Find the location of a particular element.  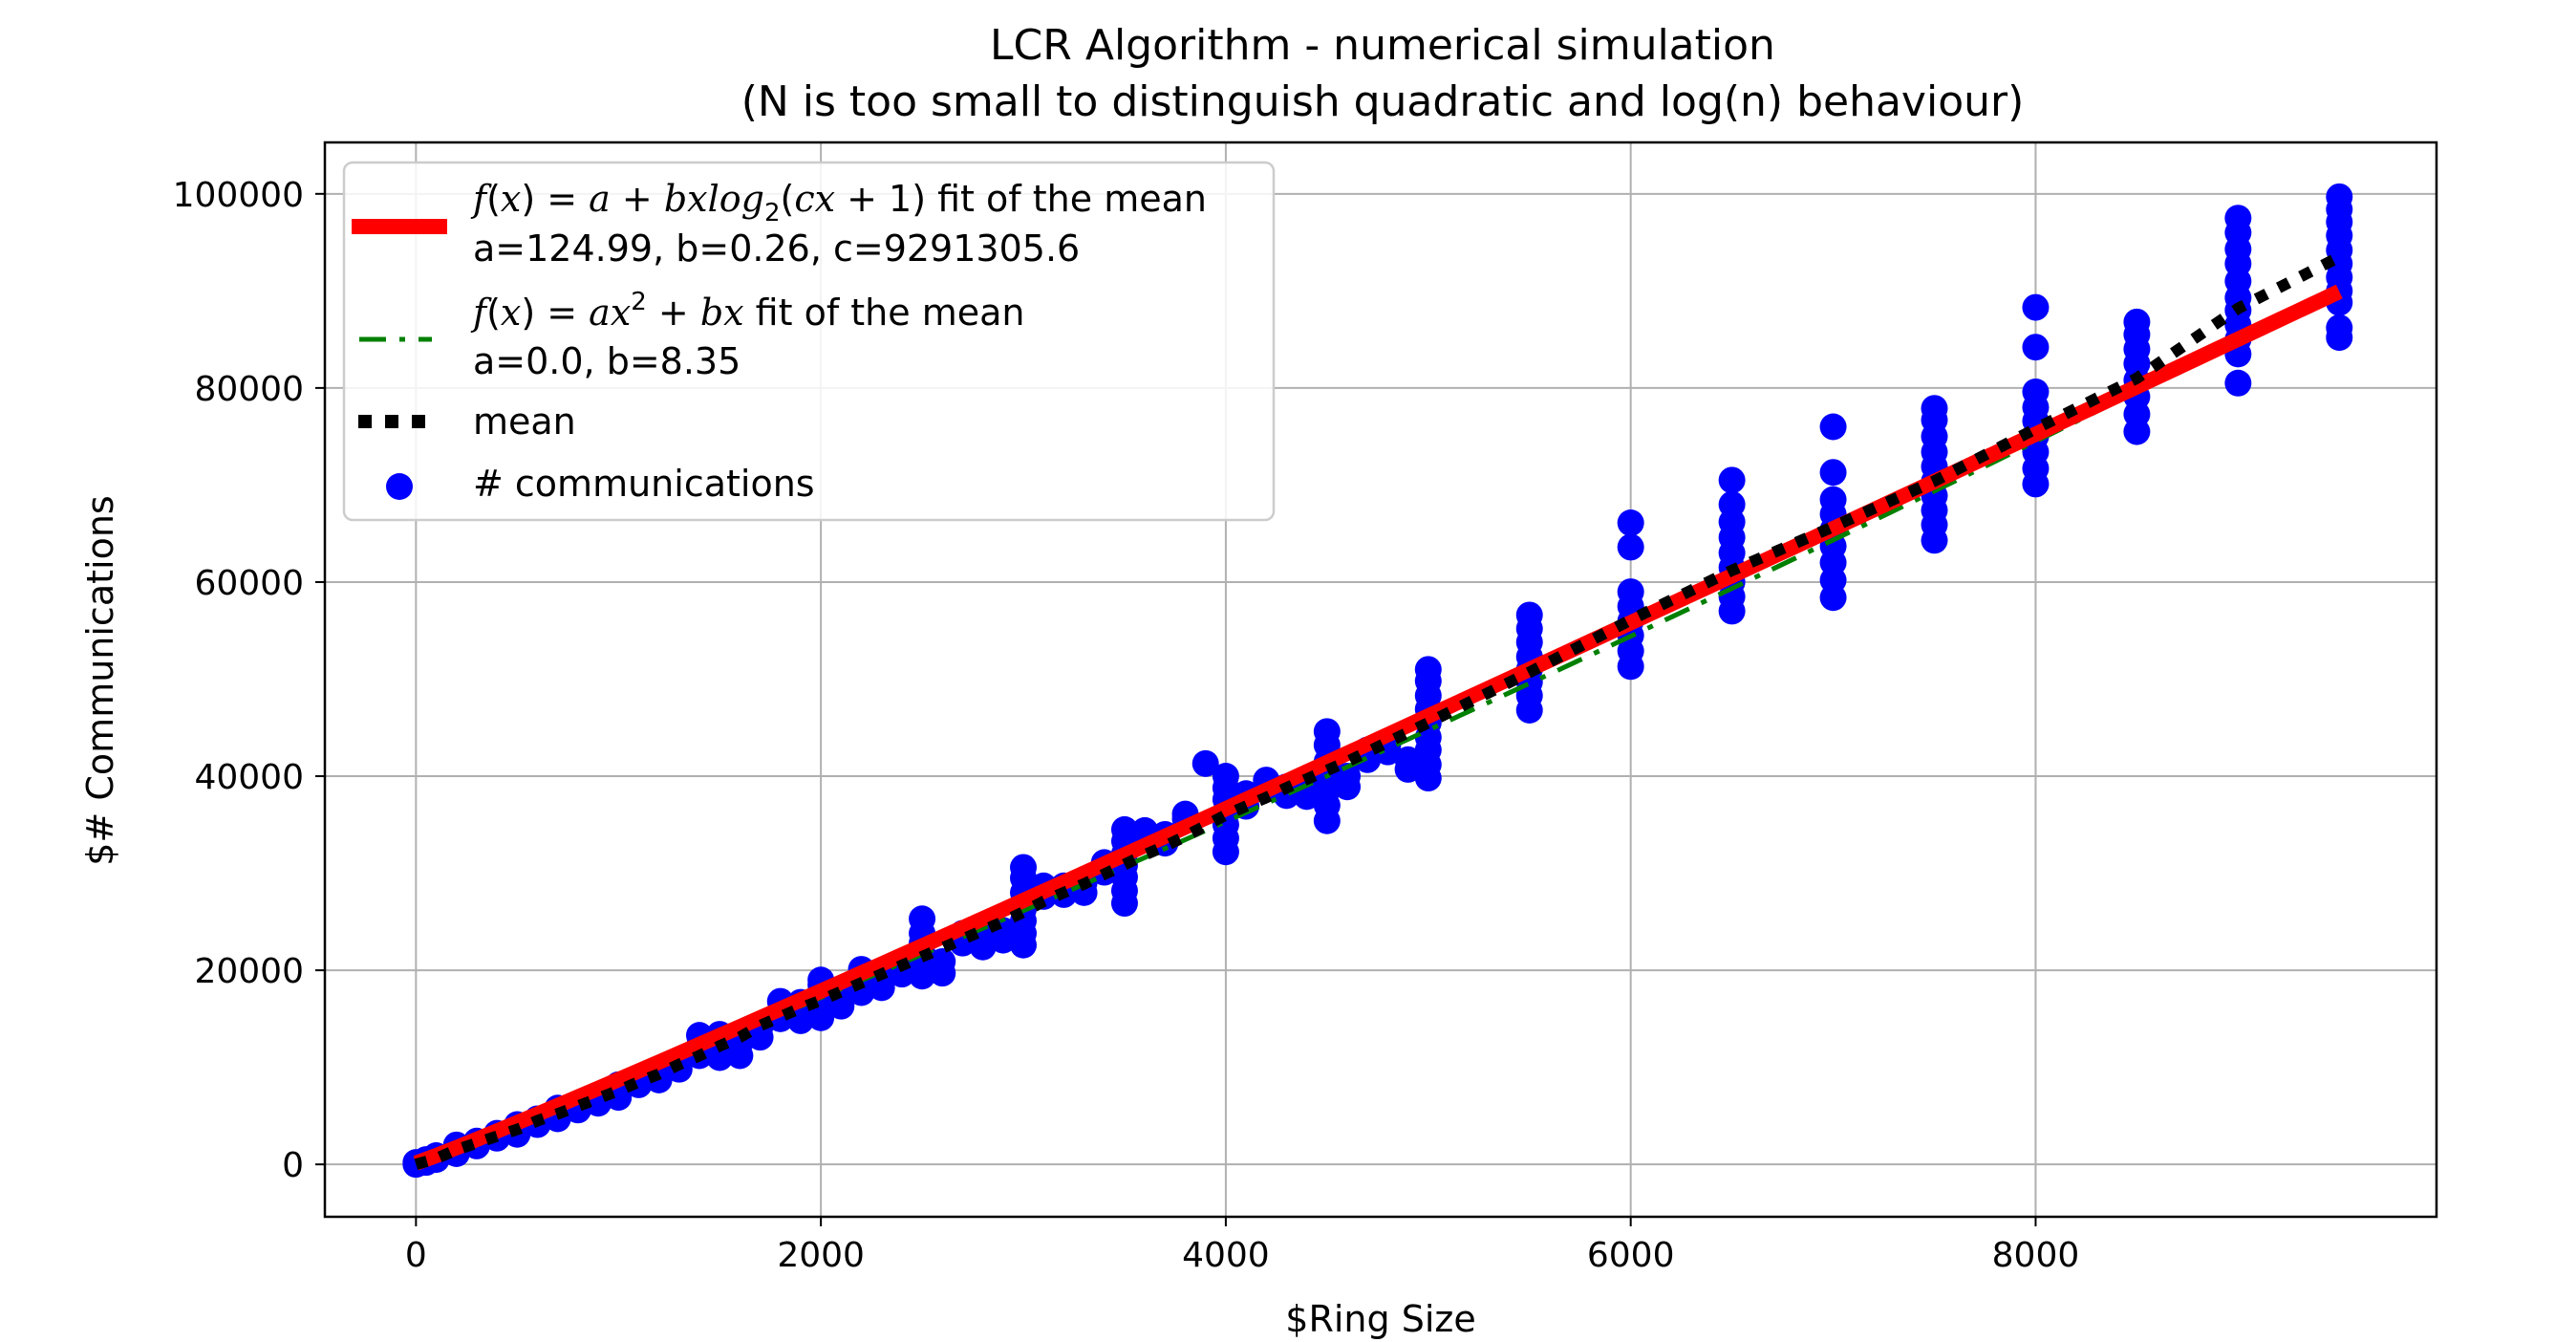

x-tick-label: 4000 is located at coordinates (1226, 1255).